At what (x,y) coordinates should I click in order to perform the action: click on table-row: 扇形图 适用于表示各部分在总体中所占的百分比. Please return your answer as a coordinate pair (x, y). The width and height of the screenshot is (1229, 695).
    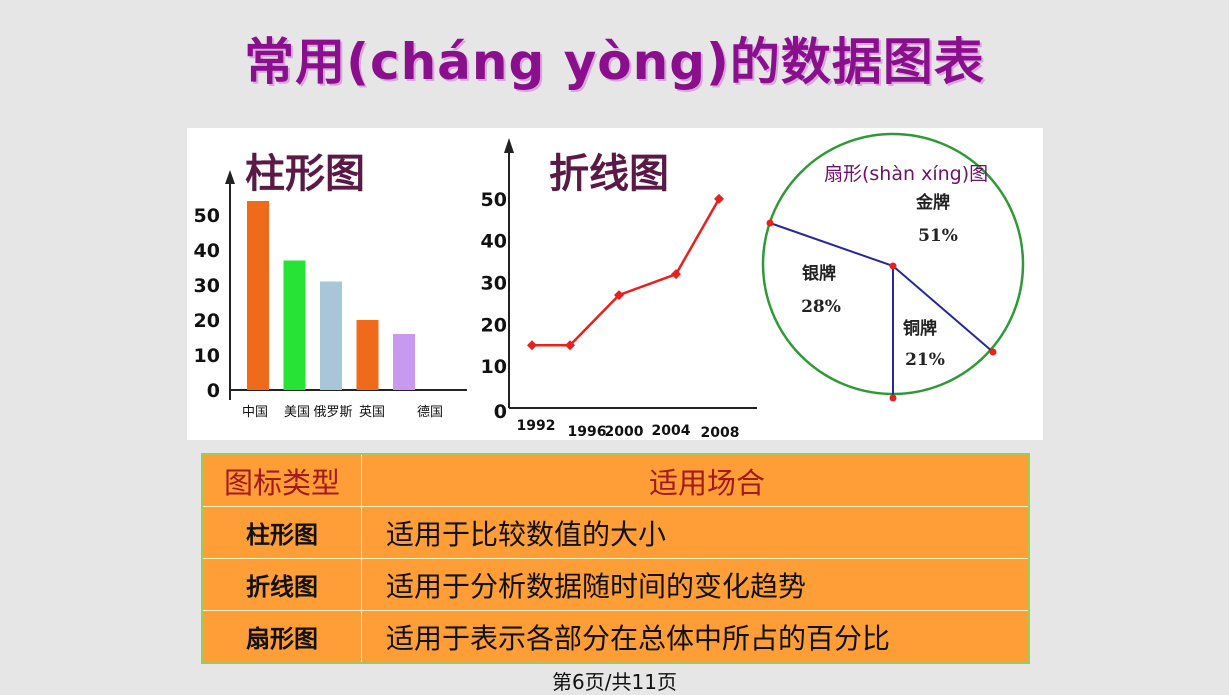
    Looking at the image, I should click on (615, 637).